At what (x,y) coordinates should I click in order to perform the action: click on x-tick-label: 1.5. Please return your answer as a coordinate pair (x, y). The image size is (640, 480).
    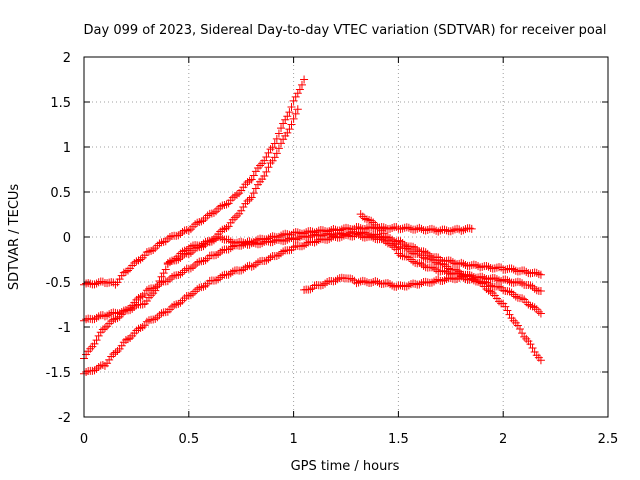
    Looking at the image, I should click on (398, 439).